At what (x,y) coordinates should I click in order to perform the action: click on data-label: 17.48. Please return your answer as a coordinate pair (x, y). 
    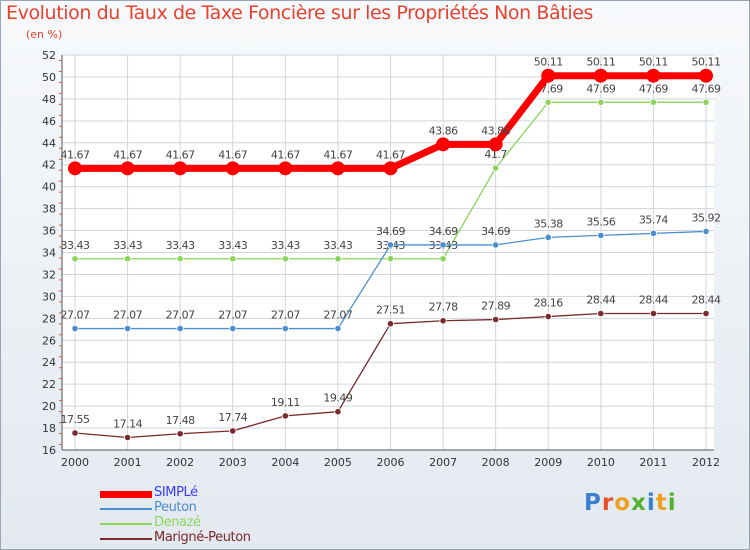
    Looking at the image, I should click on (180, 420).